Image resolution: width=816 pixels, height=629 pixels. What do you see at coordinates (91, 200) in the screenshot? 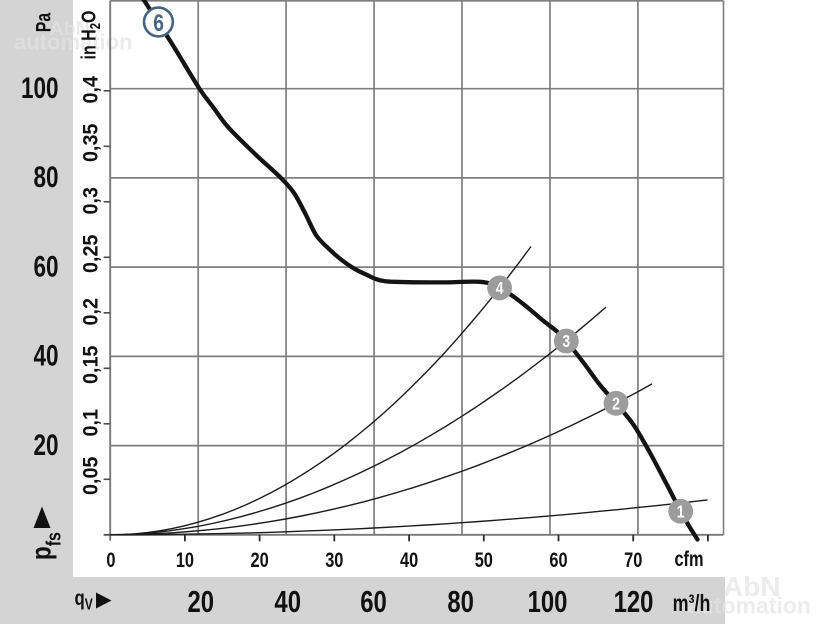
I see `svg-text: 0,3` at bounding box center [91, 200].